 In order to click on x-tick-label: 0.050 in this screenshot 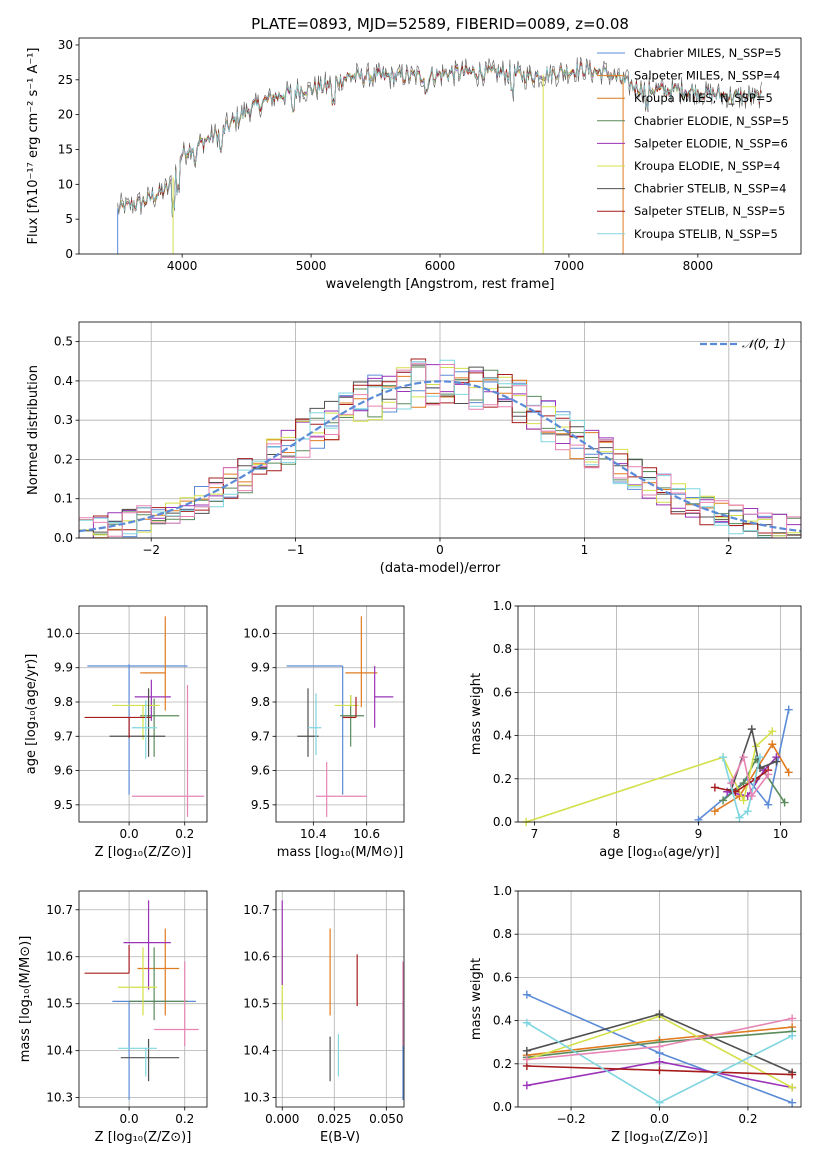, I will do `click(386, 1119)`.